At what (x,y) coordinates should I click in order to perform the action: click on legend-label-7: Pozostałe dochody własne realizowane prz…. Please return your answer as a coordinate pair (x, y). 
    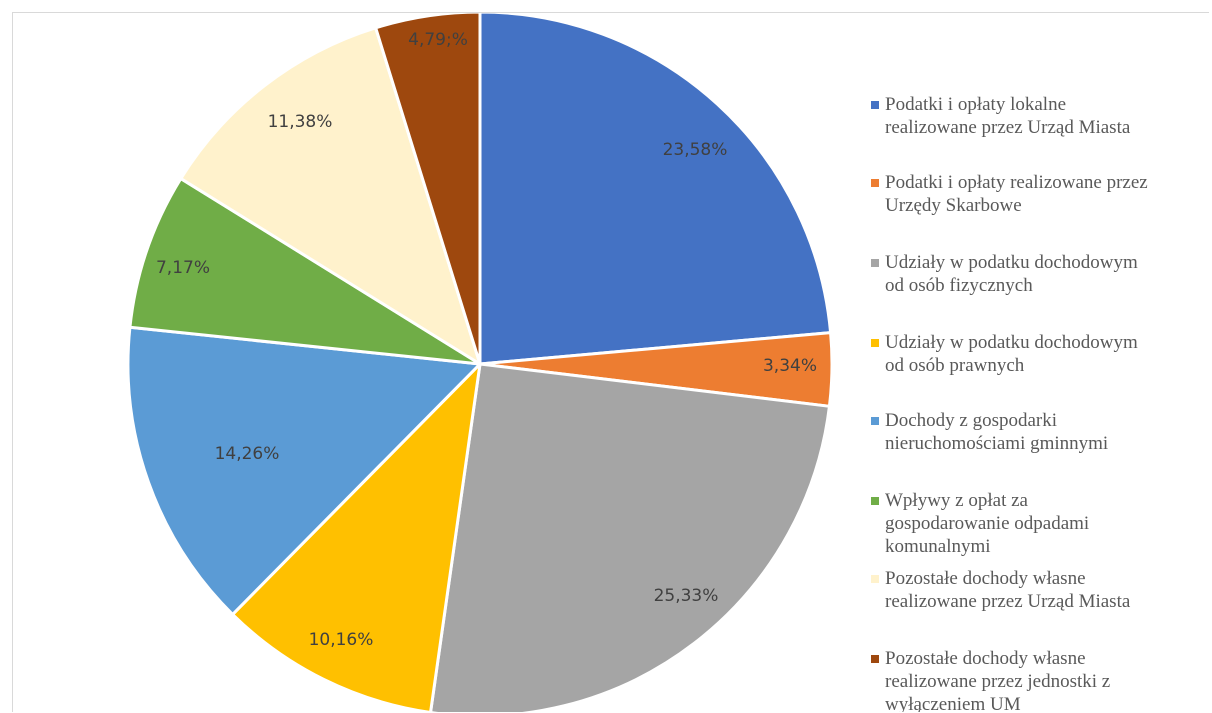
    Looking at the image, I should click on (1008, 590).